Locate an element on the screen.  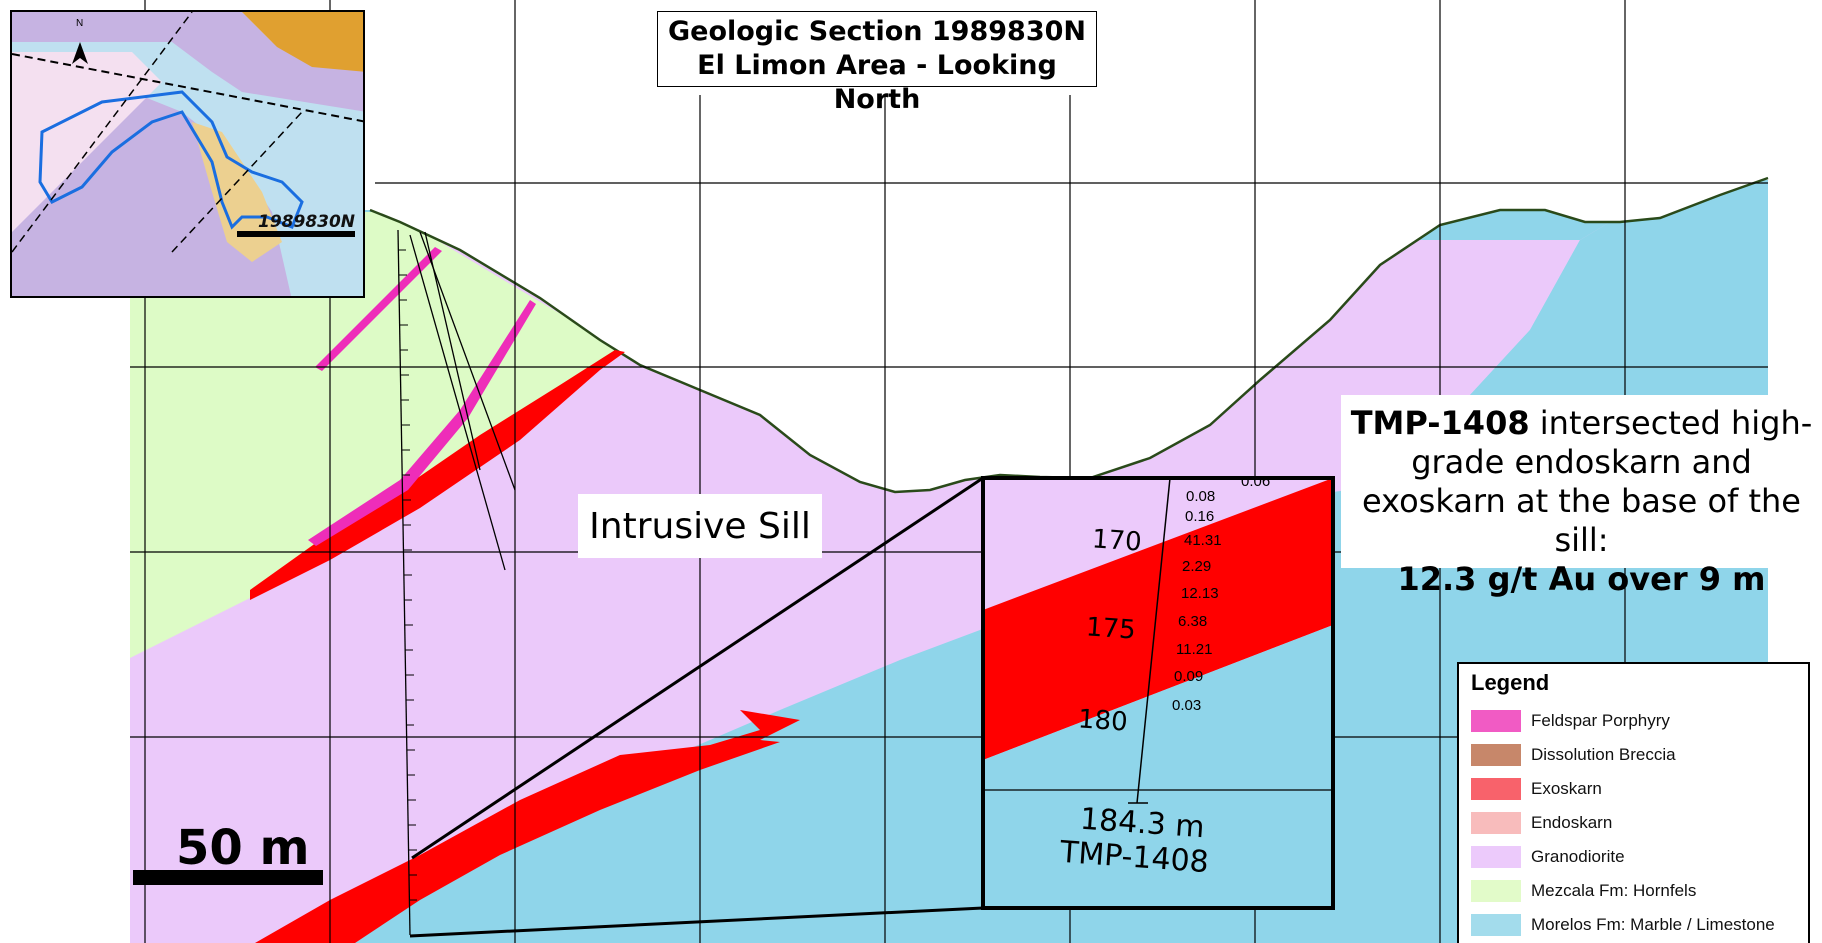
north-arrow-label: N is located at coordinates (80, 23).